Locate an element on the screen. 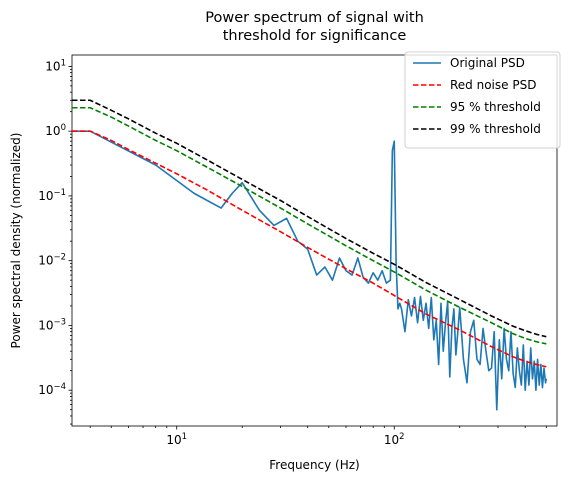 The width and height of the screenshot is (578, 480). x-tick-label: 102 is located at coordinates (394, 439).